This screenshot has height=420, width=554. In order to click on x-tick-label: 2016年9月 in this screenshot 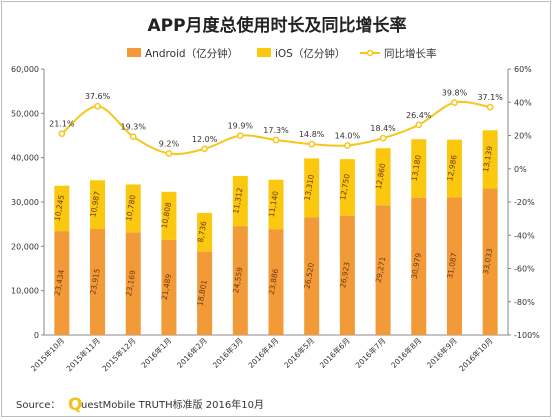, I will do `click(441, 352)`.